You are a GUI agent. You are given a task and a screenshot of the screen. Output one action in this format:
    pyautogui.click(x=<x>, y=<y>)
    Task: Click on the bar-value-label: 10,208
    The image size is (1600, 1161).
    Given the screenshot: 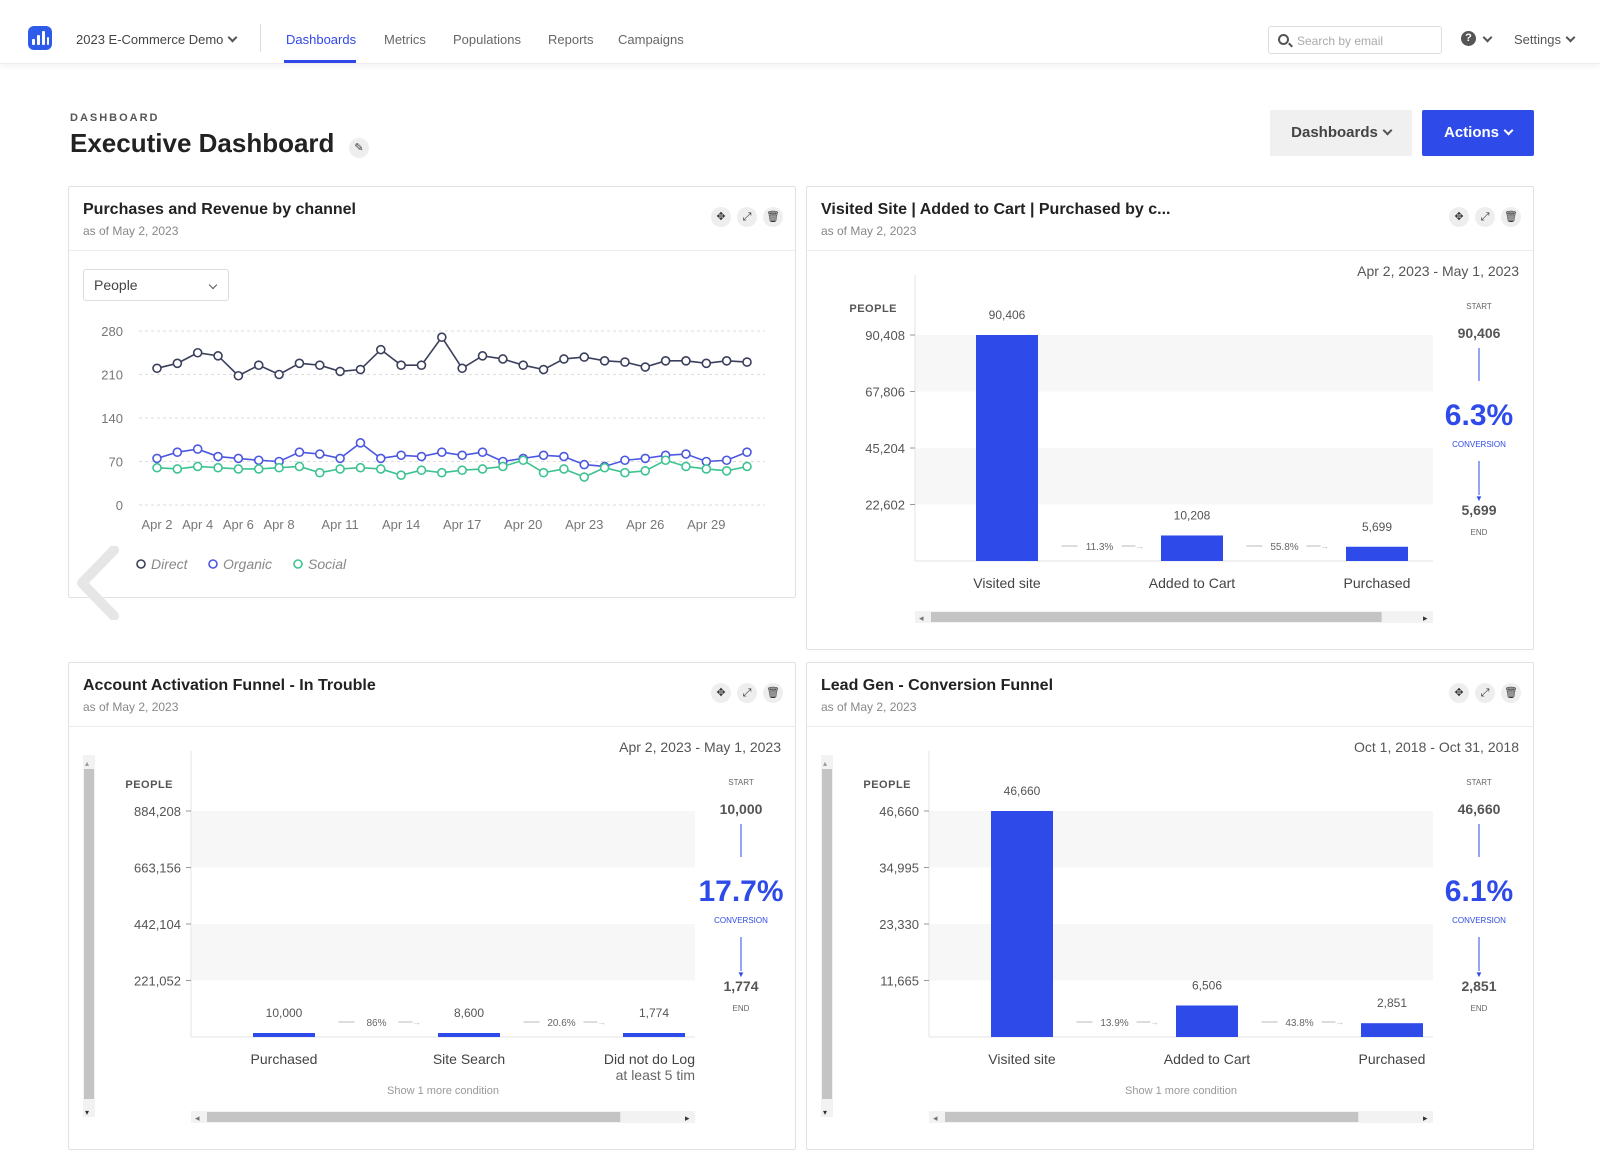 What is the action you would take?
    pyautogui.click(x=1192, y=515)
    